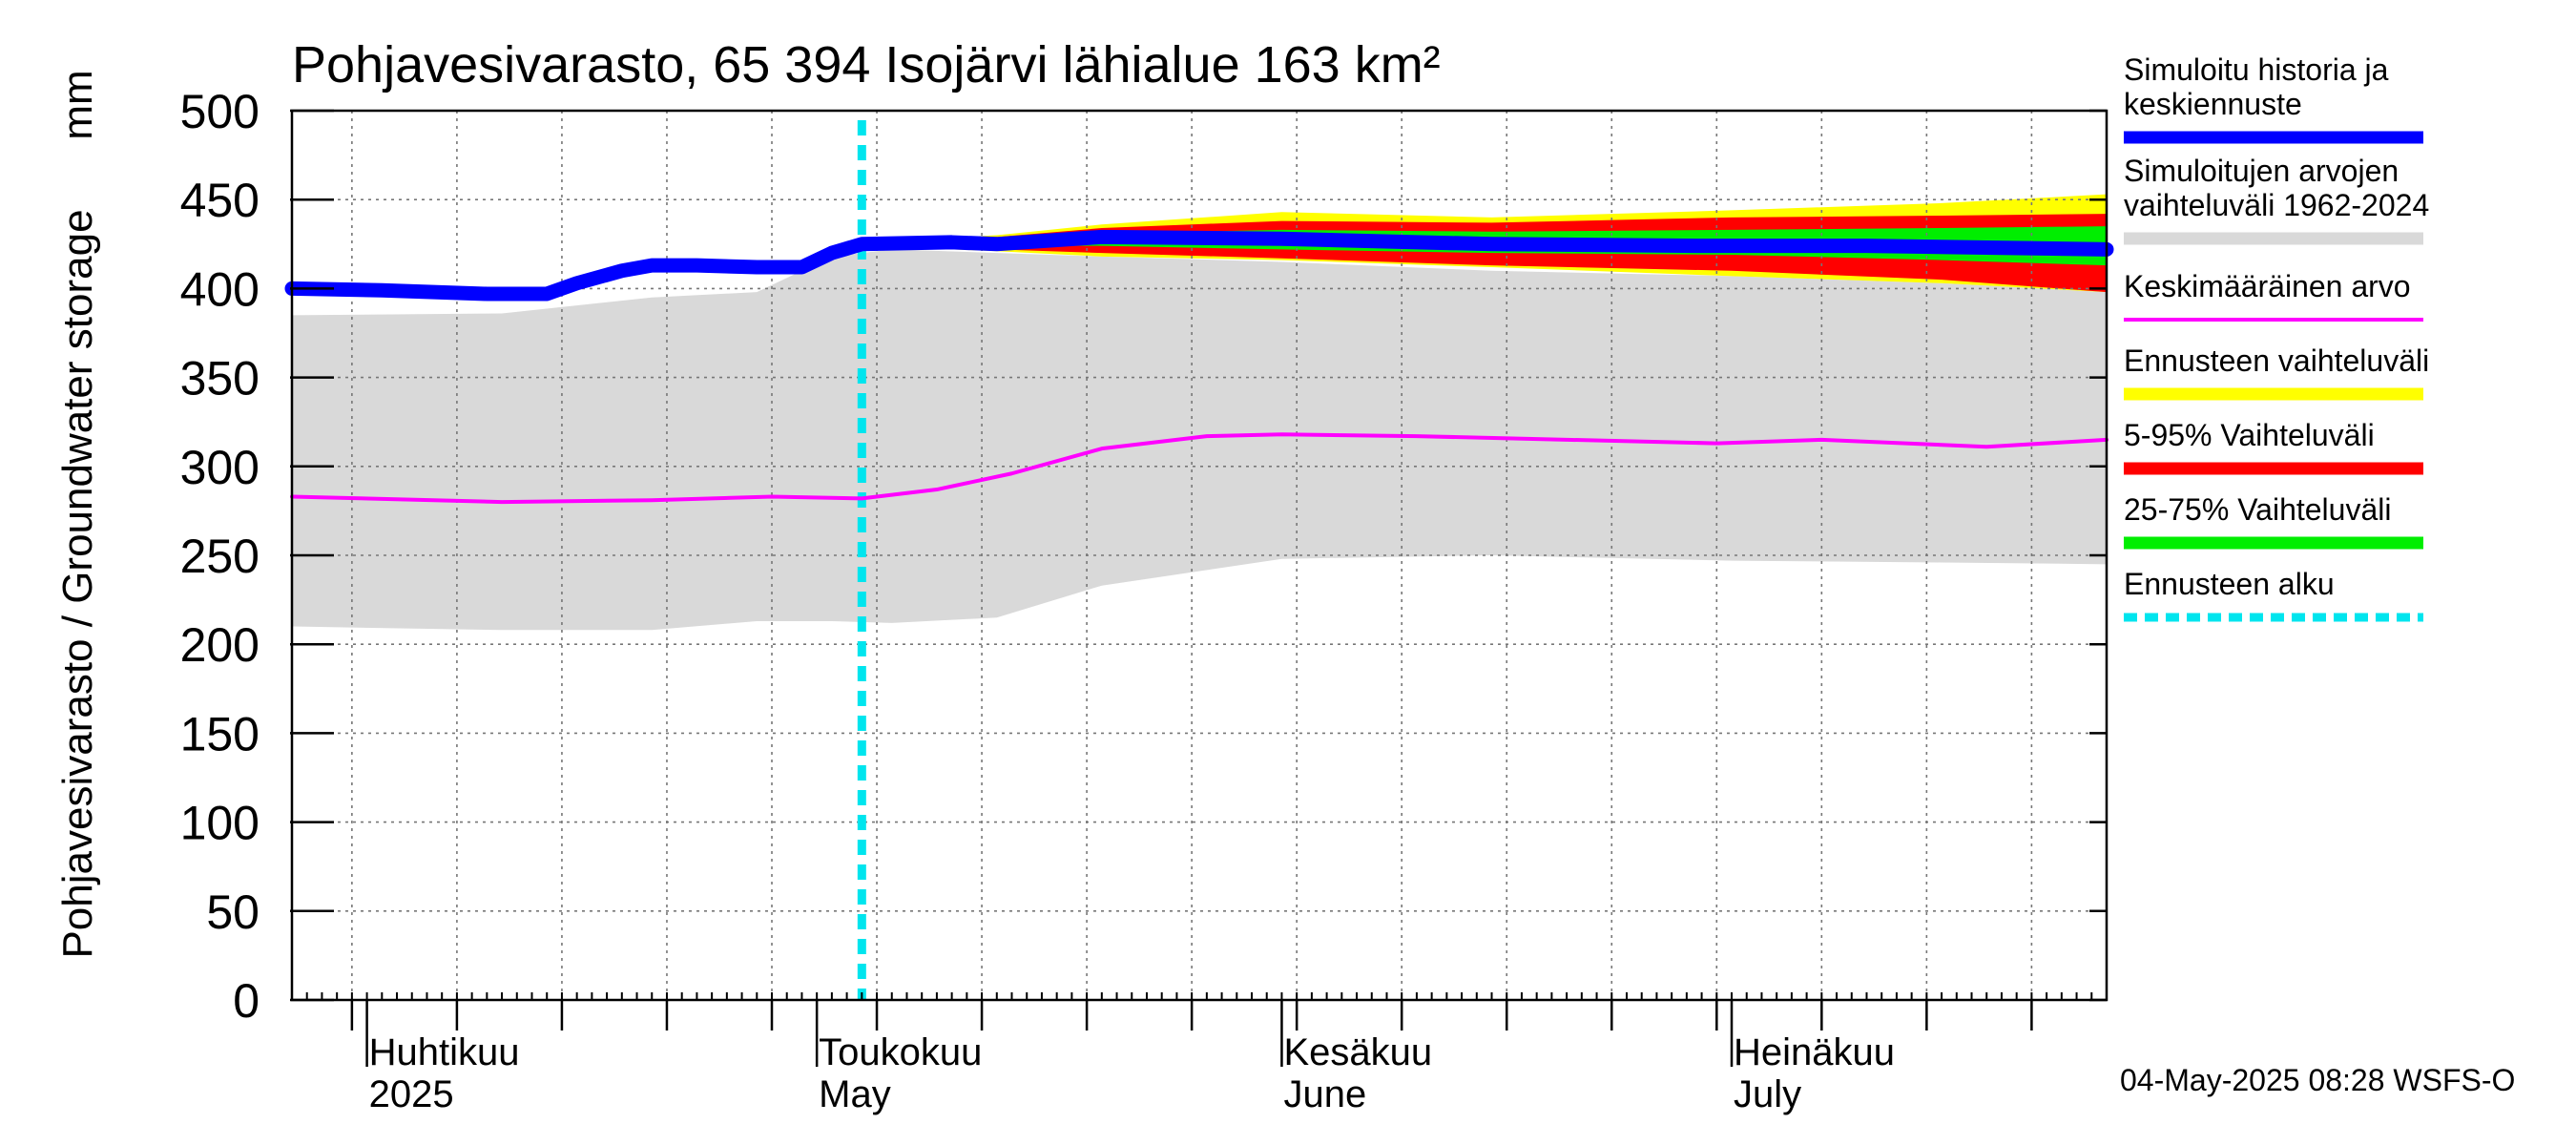 Image resolution: width=2576 pixels, height=1145 pixels. Describe the element at coordinates (220, 200) in the screenshot. I see `y-tick-label-450: 450` at that location.